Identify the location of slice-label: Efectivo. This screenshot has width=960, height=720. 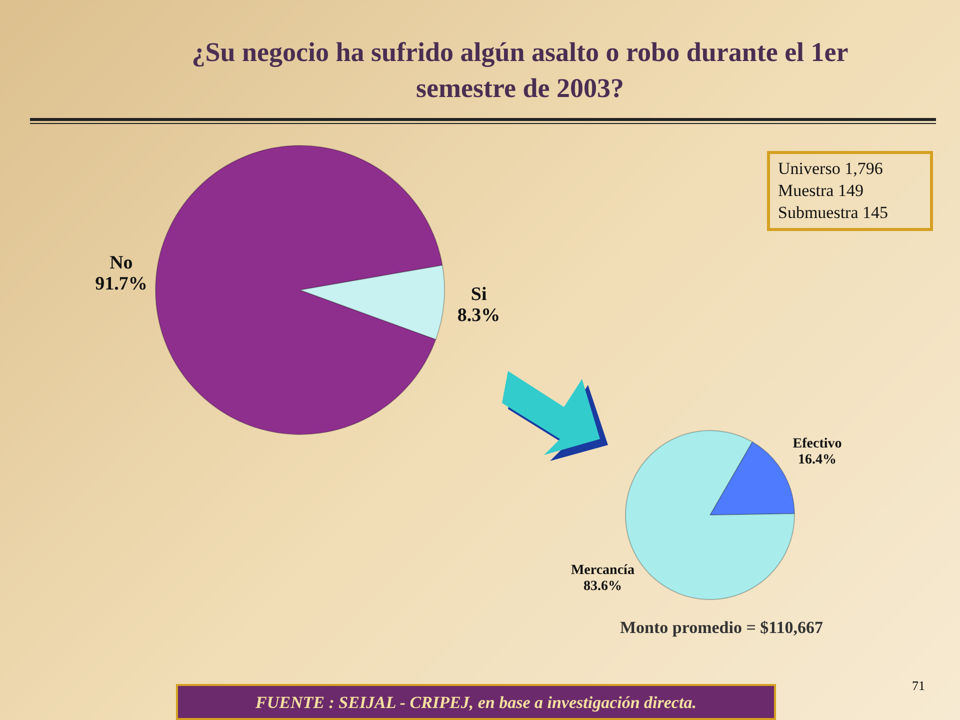
(817, 444).